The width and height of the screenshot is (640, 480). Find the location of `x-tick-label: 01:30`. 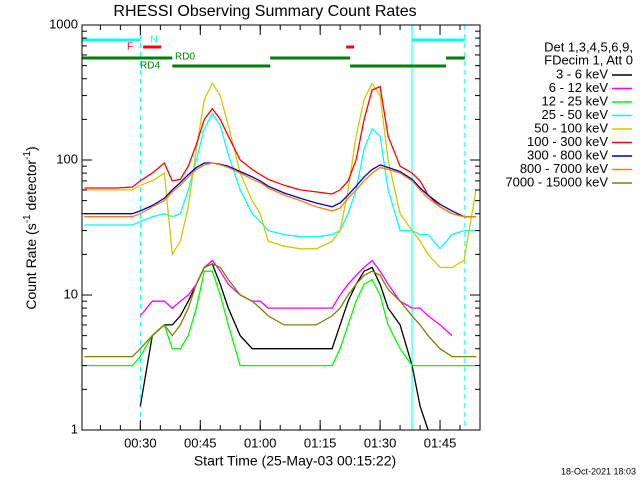

x-tick-label: 01:30 is located at coordinates (380, 442).